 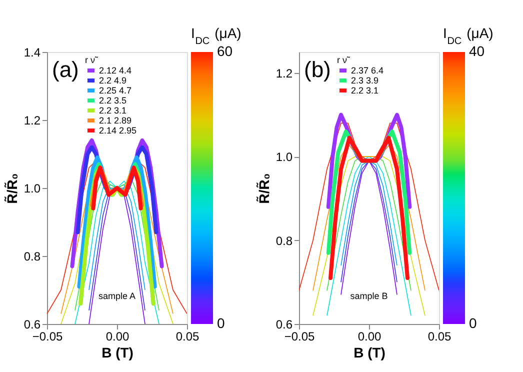 I want to click on legend-label: 2.12 4.4, so click(x=115, y=71).